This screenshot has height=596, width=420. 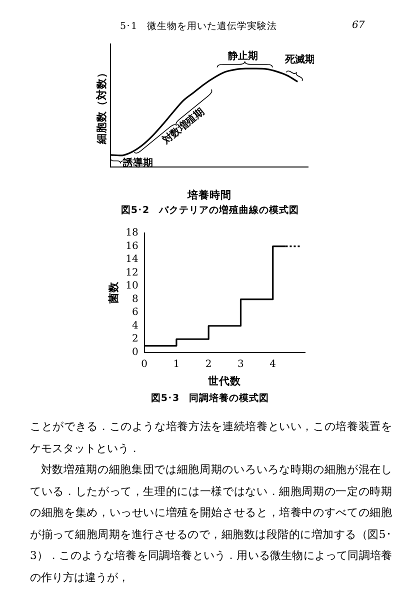 What do you see at coordinates (273, 364) in the screenshot?
I see `x-tick-label: 4` at bounding box center [273, 364].